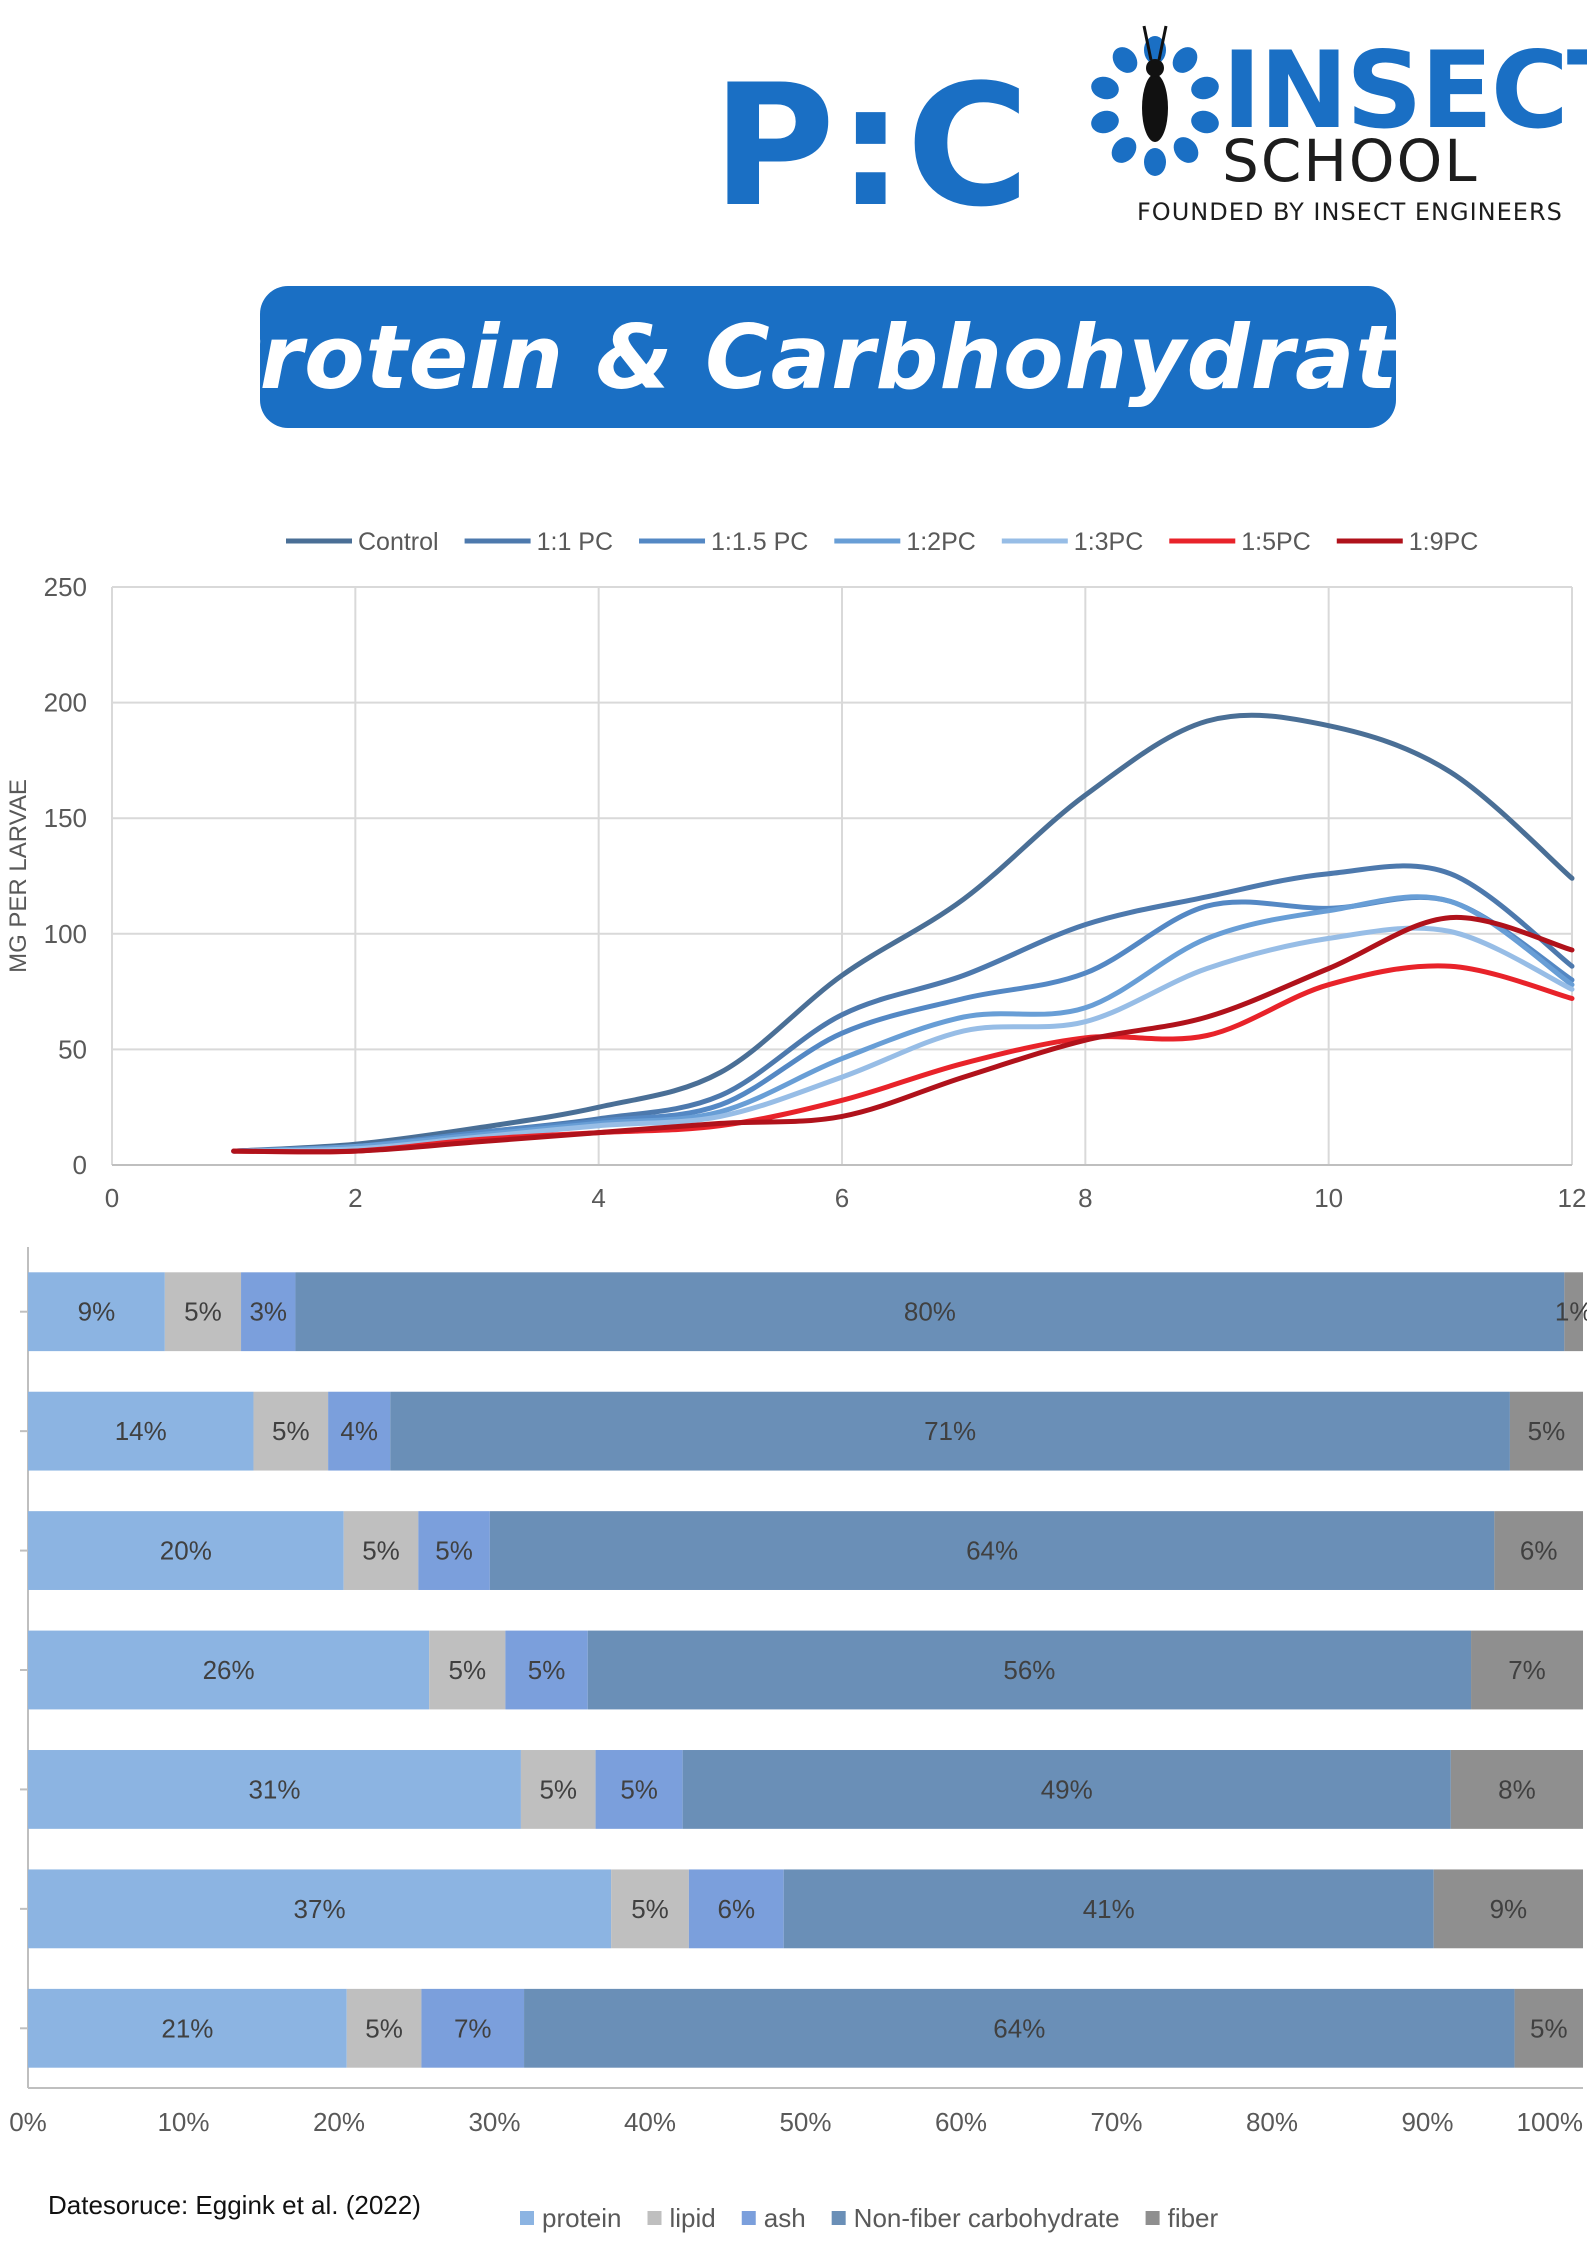 This screenshot has width=1587, height=2245. I want to click on bar-data-label: 20%, so click(186, 1551).